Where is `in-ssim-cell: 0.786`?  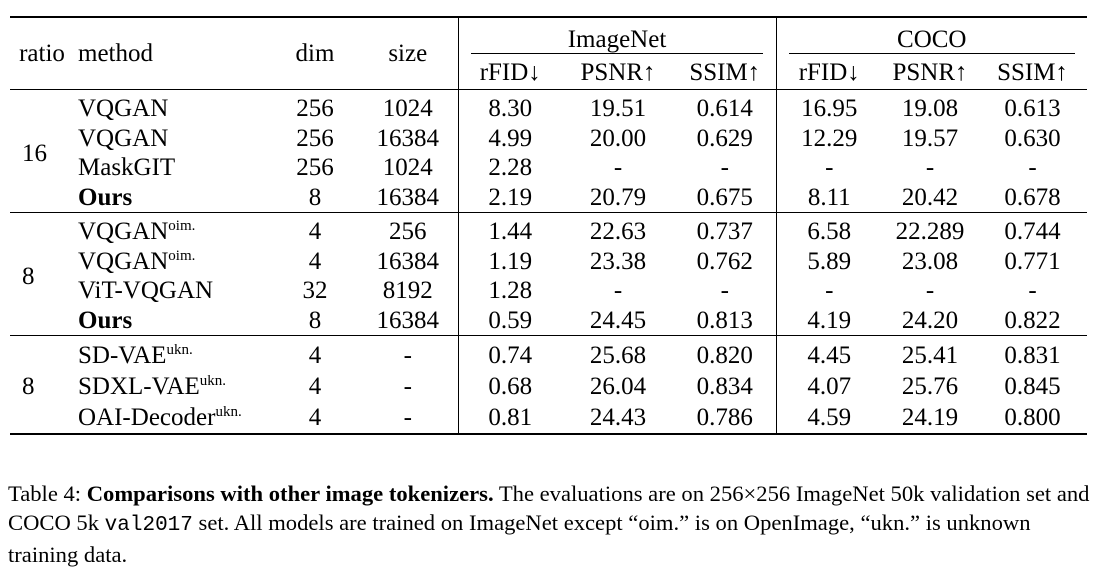
in-ssim-cell: 0.786 is located at coordinates (725, 418).